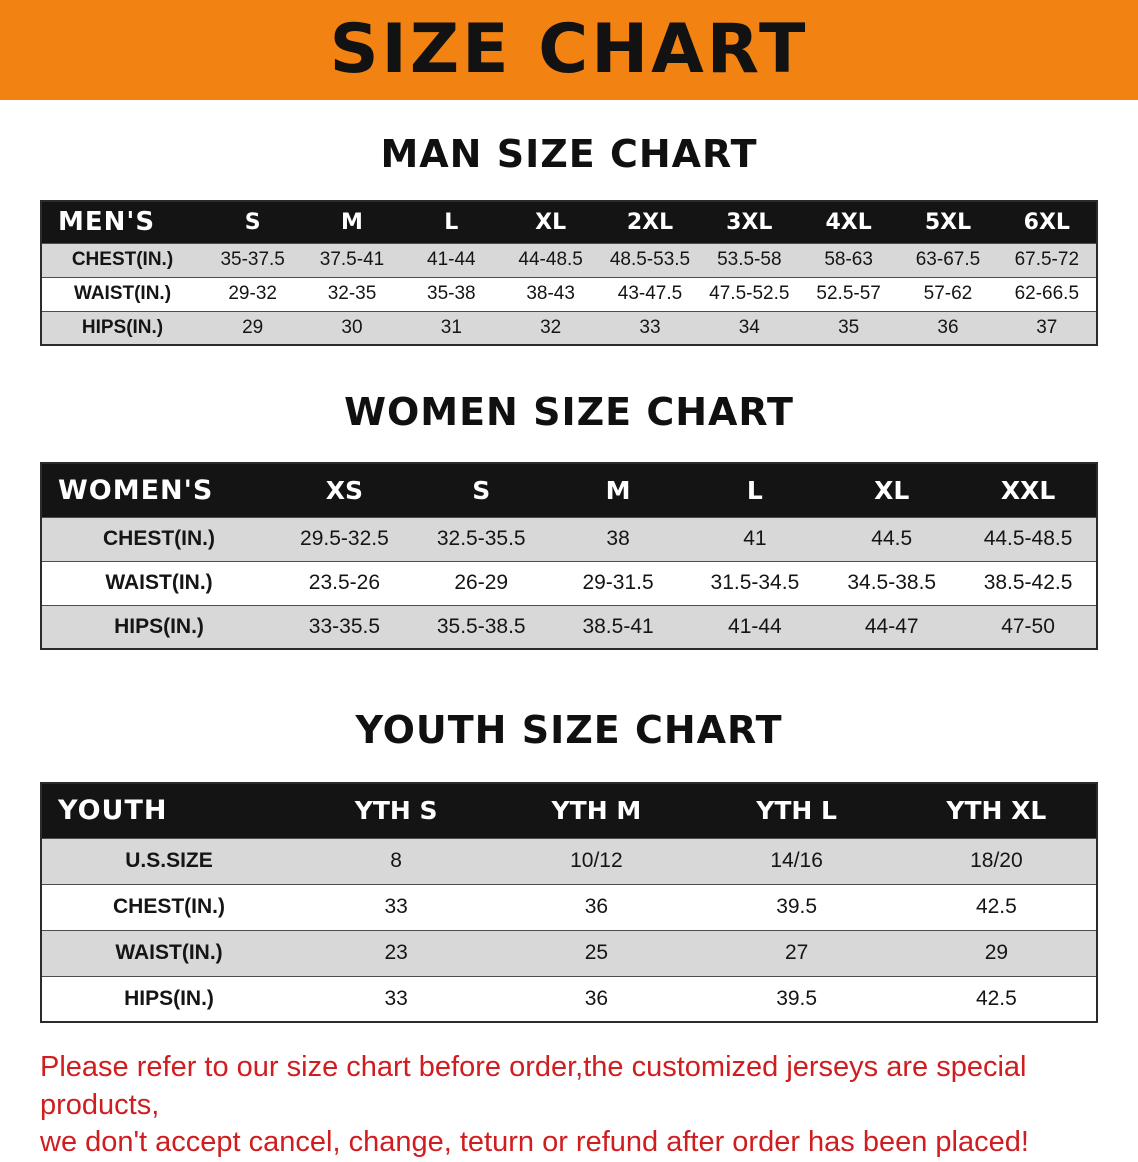  I want to click on table-row: U.S.SIZE 8 10/12 14/16 18/20, so click(569, 860).